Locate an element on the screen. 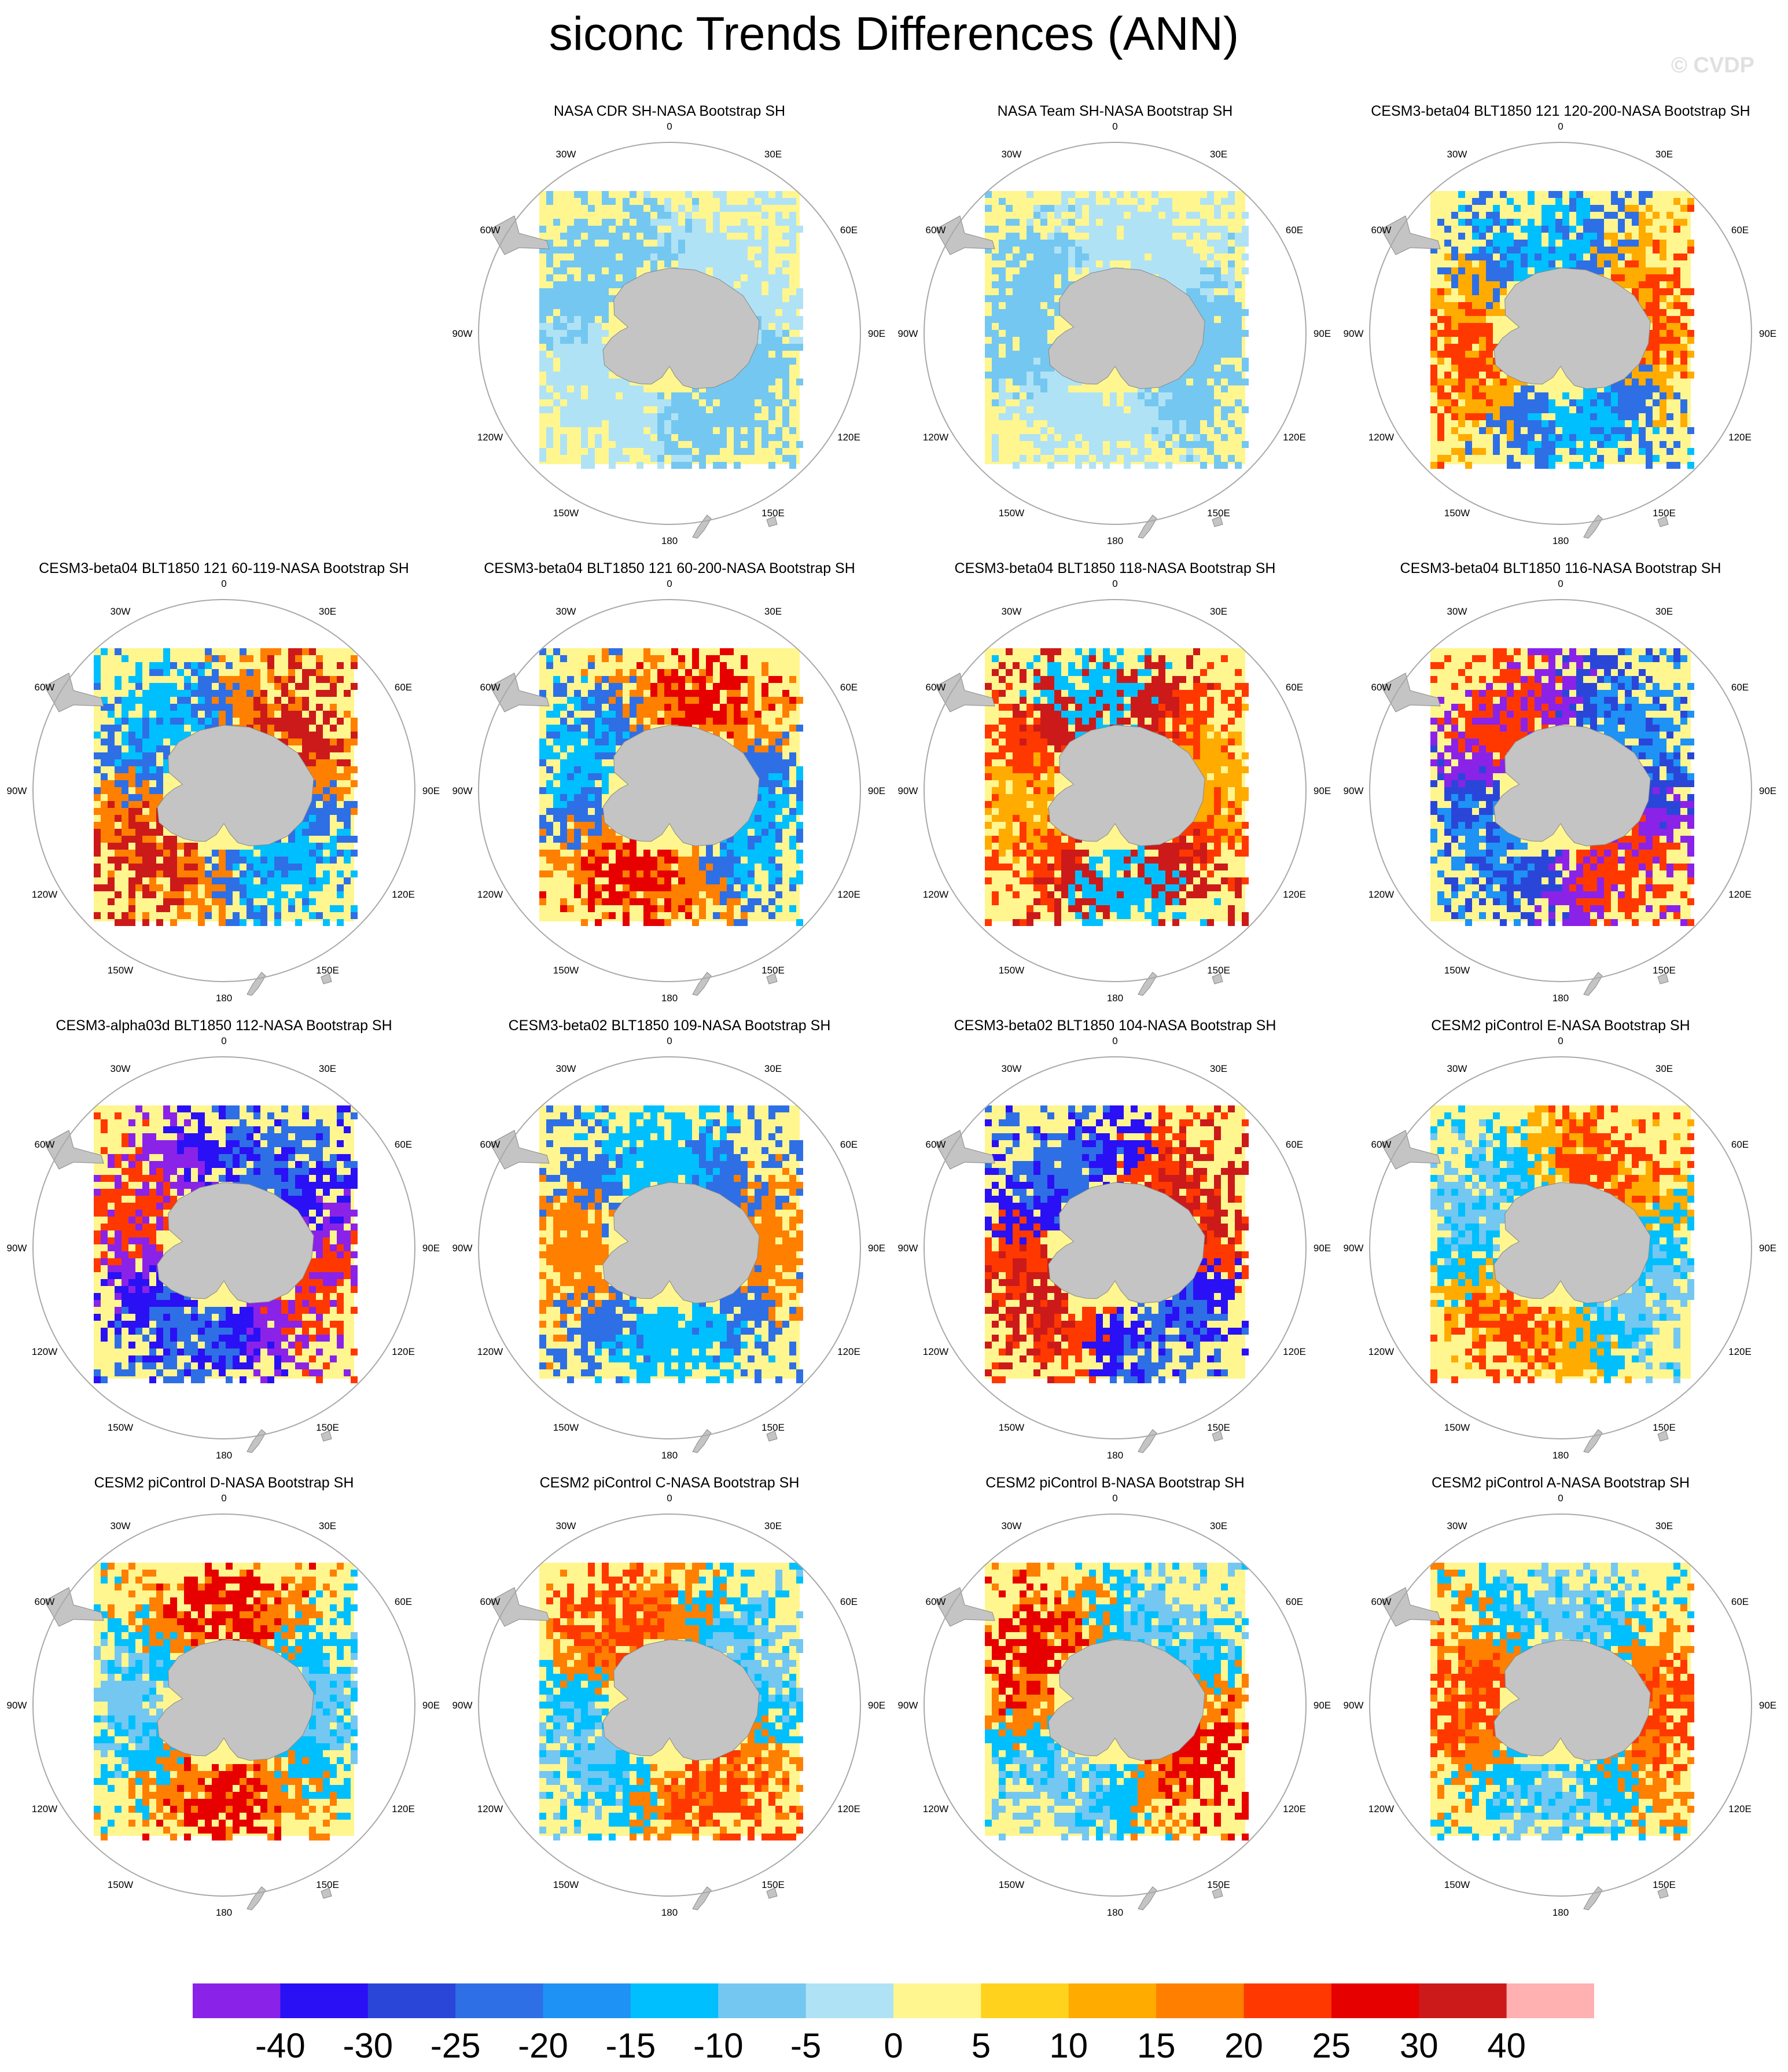 Image resolution: width=1788 pixels, height=2072 pixels. longitude-label: 30E is located at coordinates (1218, 154).